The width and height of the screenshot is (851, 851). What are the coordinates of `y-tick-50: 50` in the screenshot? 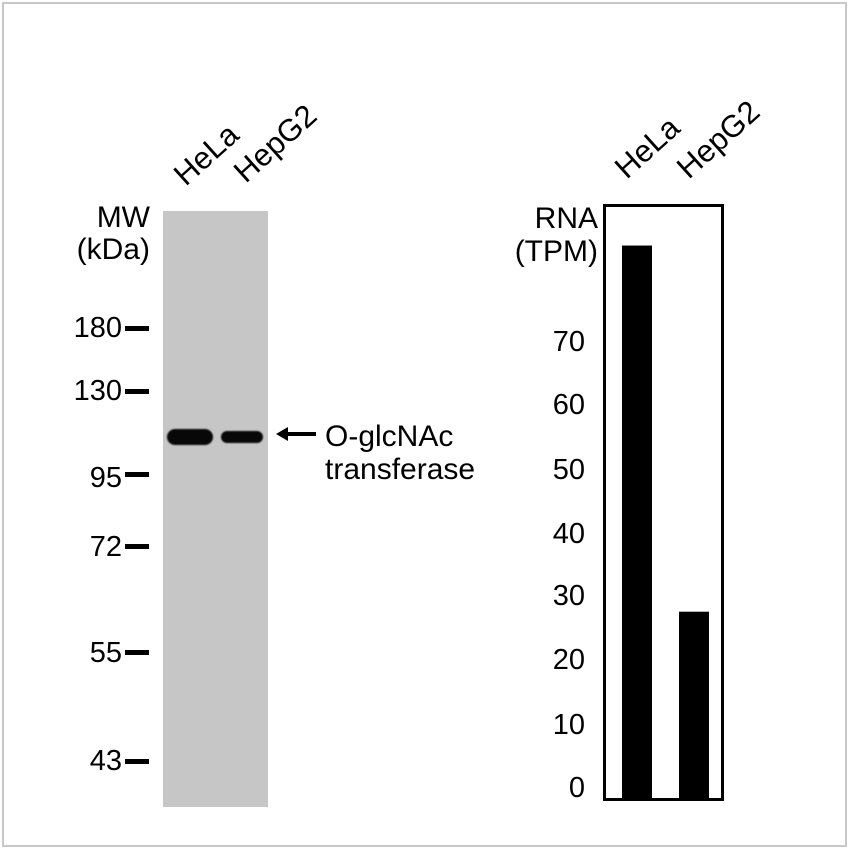 It's located at (568, 470).